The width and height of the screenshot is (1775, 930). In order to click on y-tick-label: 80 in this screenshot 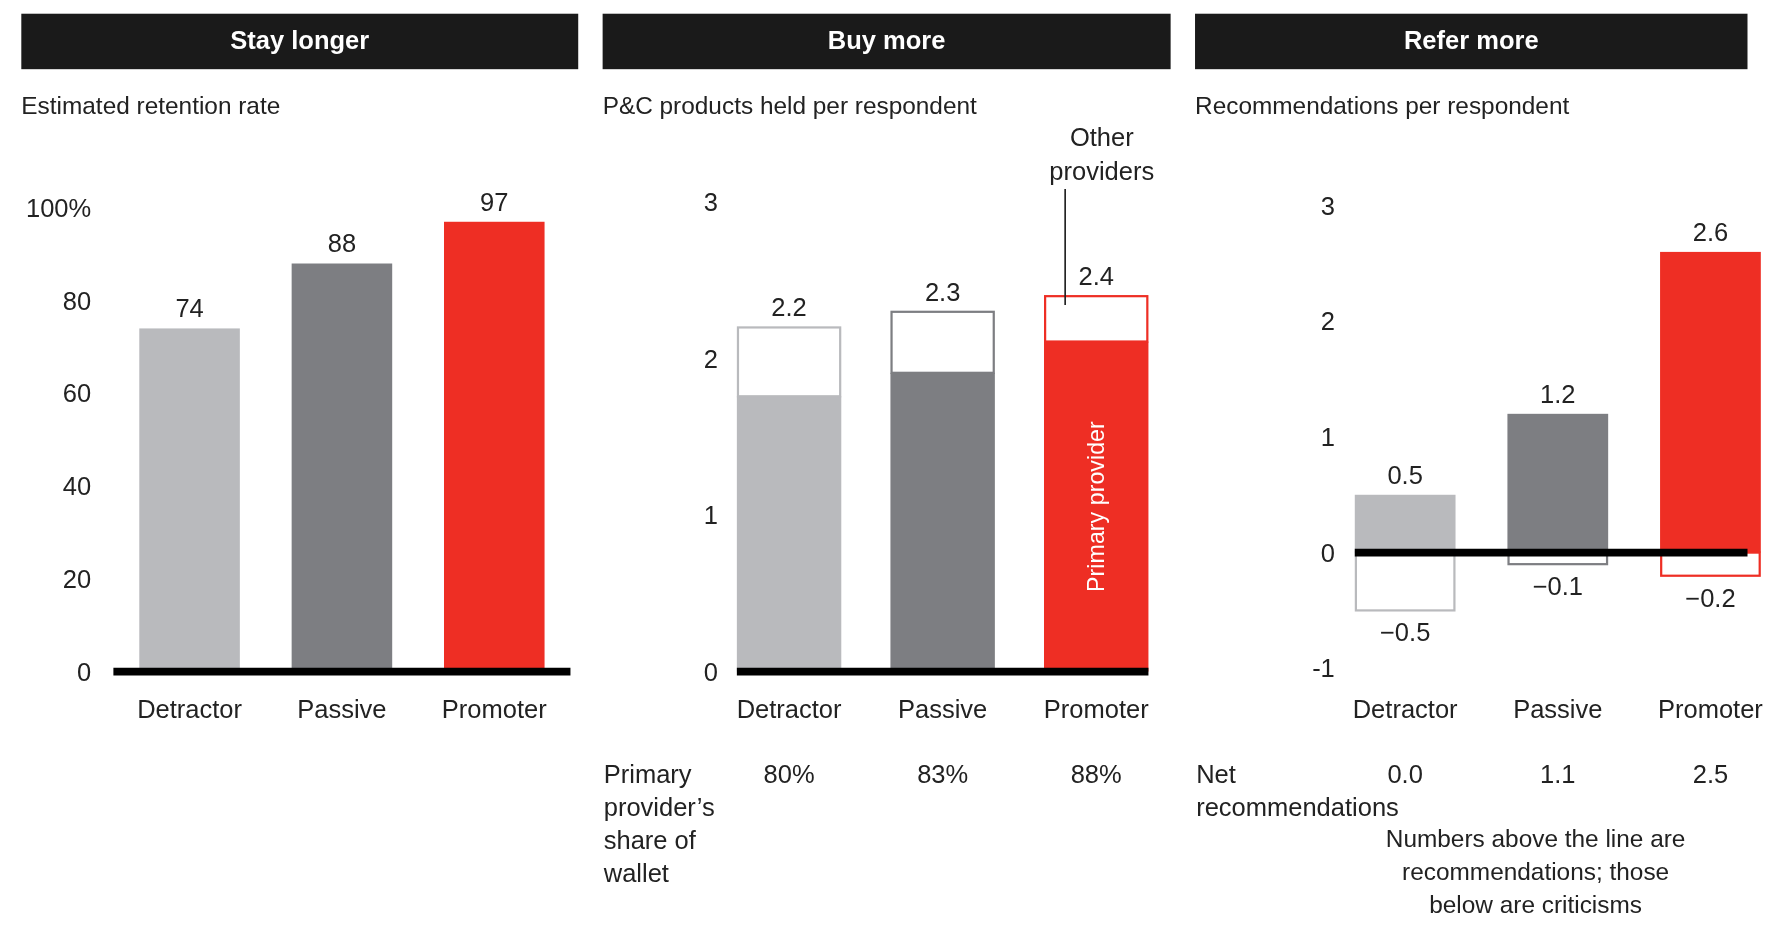, I will do `click(77, 300)`.